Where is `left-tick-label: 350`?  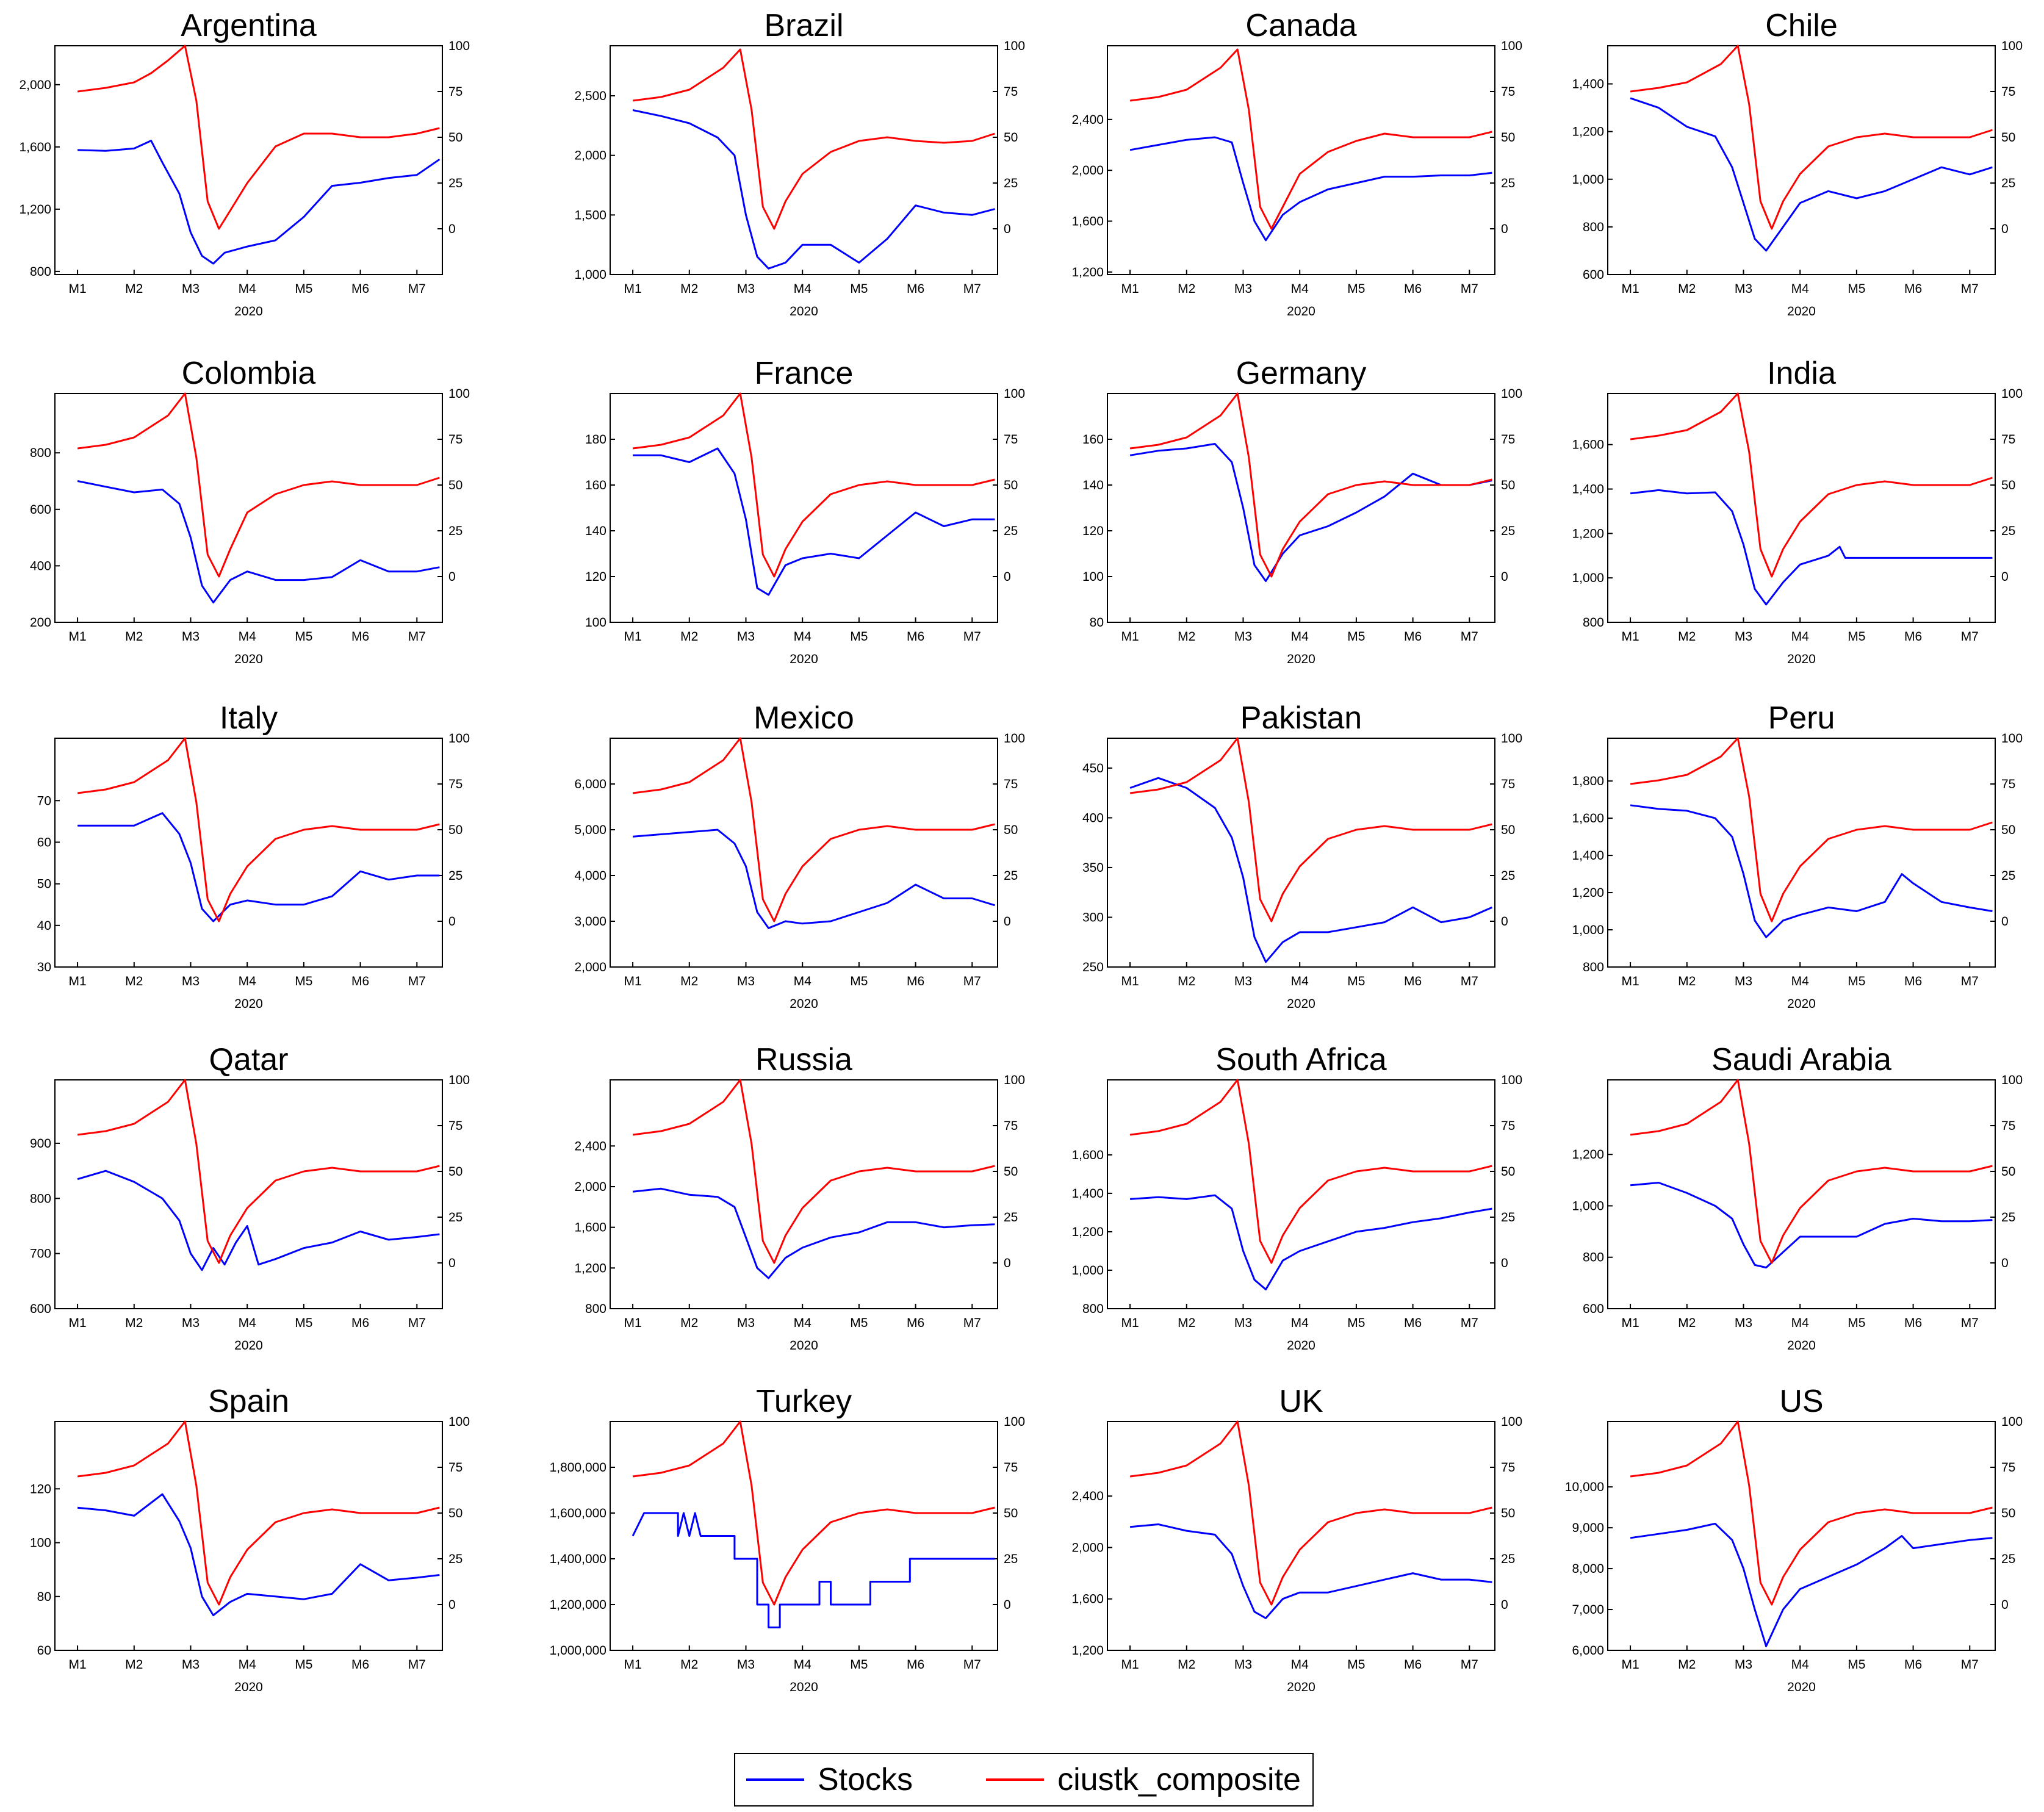 left-tick-label: 350 is located at coordinates (1093, 868).